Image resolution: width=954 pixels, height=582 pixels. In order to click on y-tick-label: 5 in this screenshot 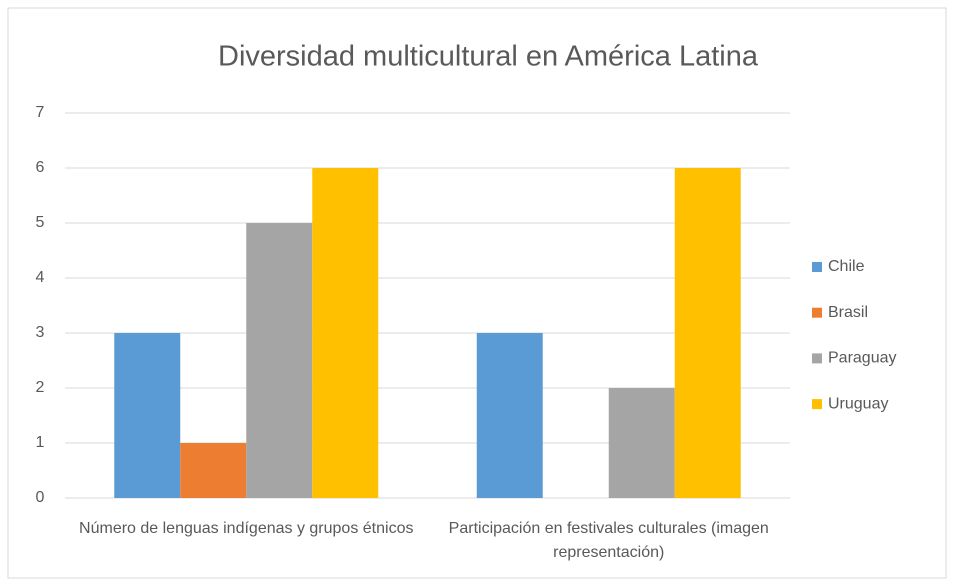, I will do `click(40, 222)`.